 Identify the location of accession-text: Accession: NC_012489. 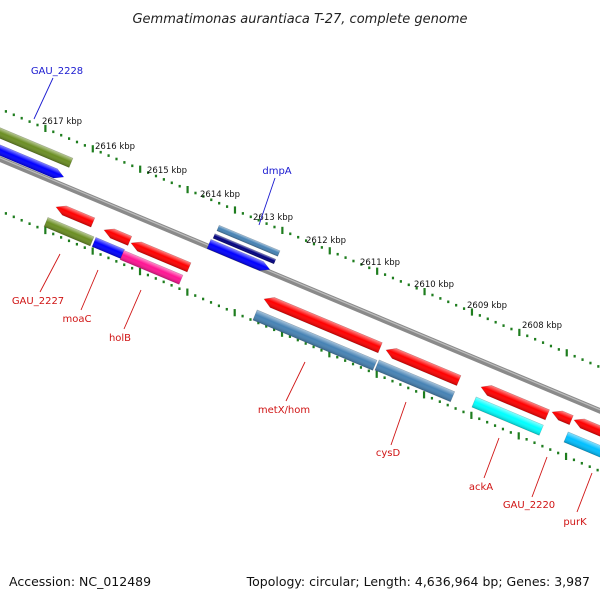
(80, 581).